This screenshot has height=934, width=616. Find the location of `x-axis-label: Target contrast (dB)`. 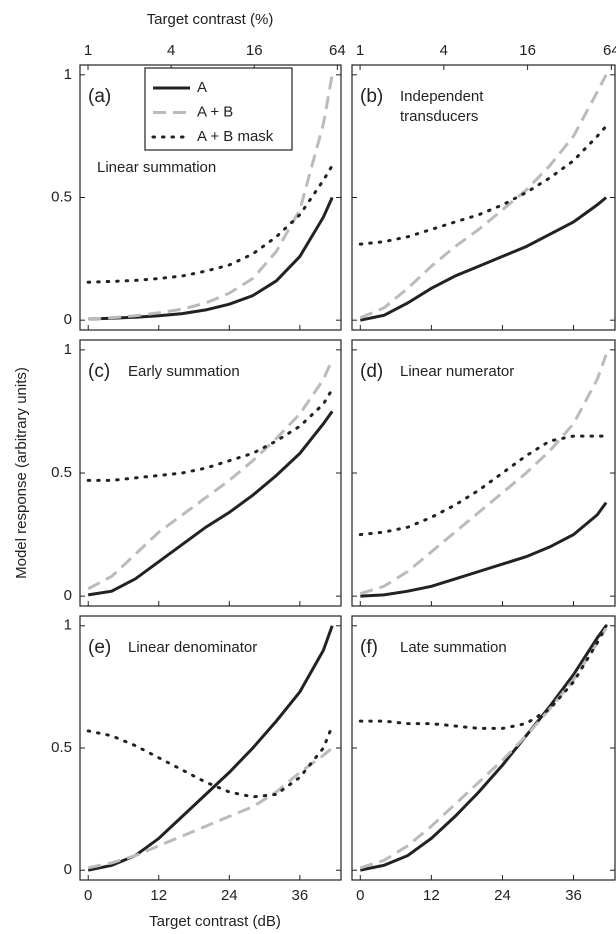

x-axis-label: Target contrast (dB) is located at coordinates (215, 921).